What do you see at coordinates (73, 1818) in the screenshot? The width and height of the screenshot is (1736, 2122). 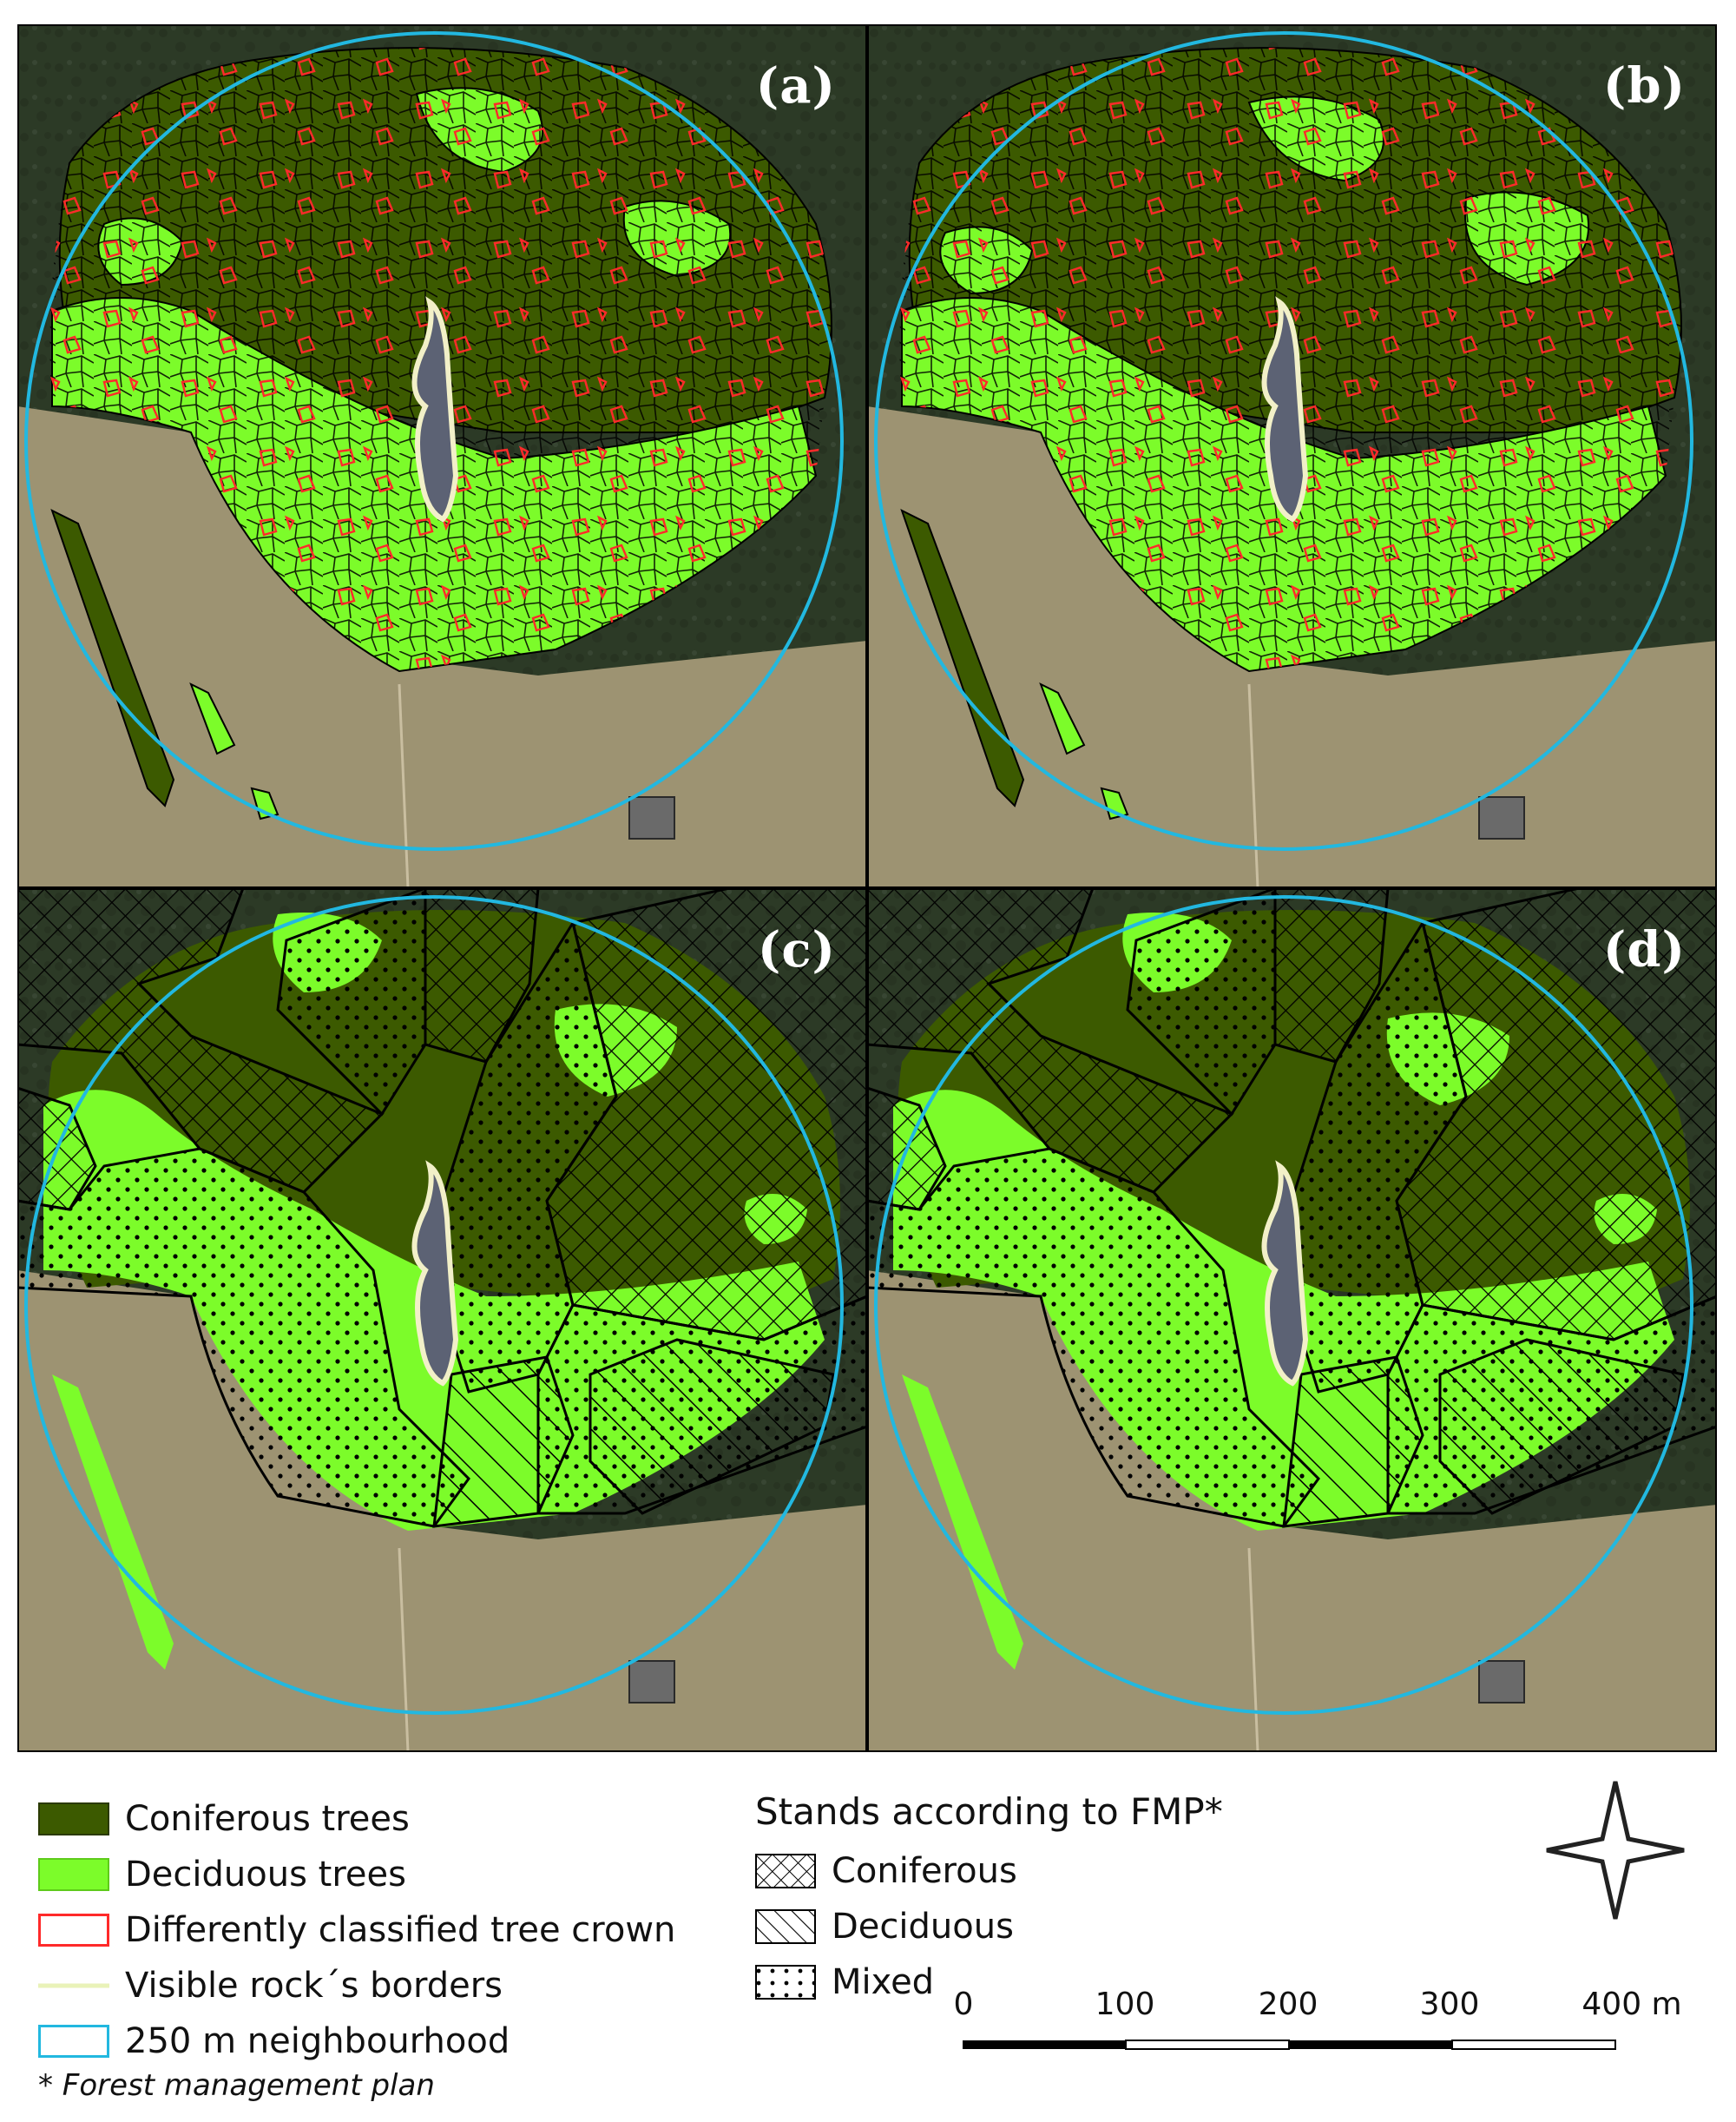 I see `coniferous-swatch` at bounding box center [73, 1818].